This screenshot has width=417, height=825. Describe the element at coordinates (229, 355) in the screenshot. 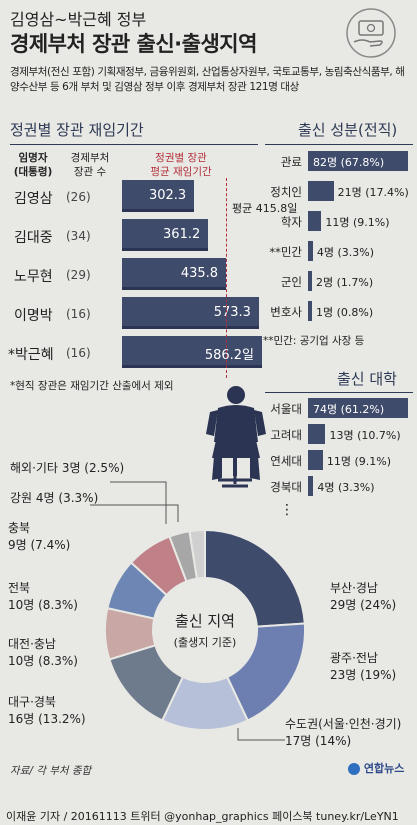

I see `tenure-value: 586.2일` at that location.